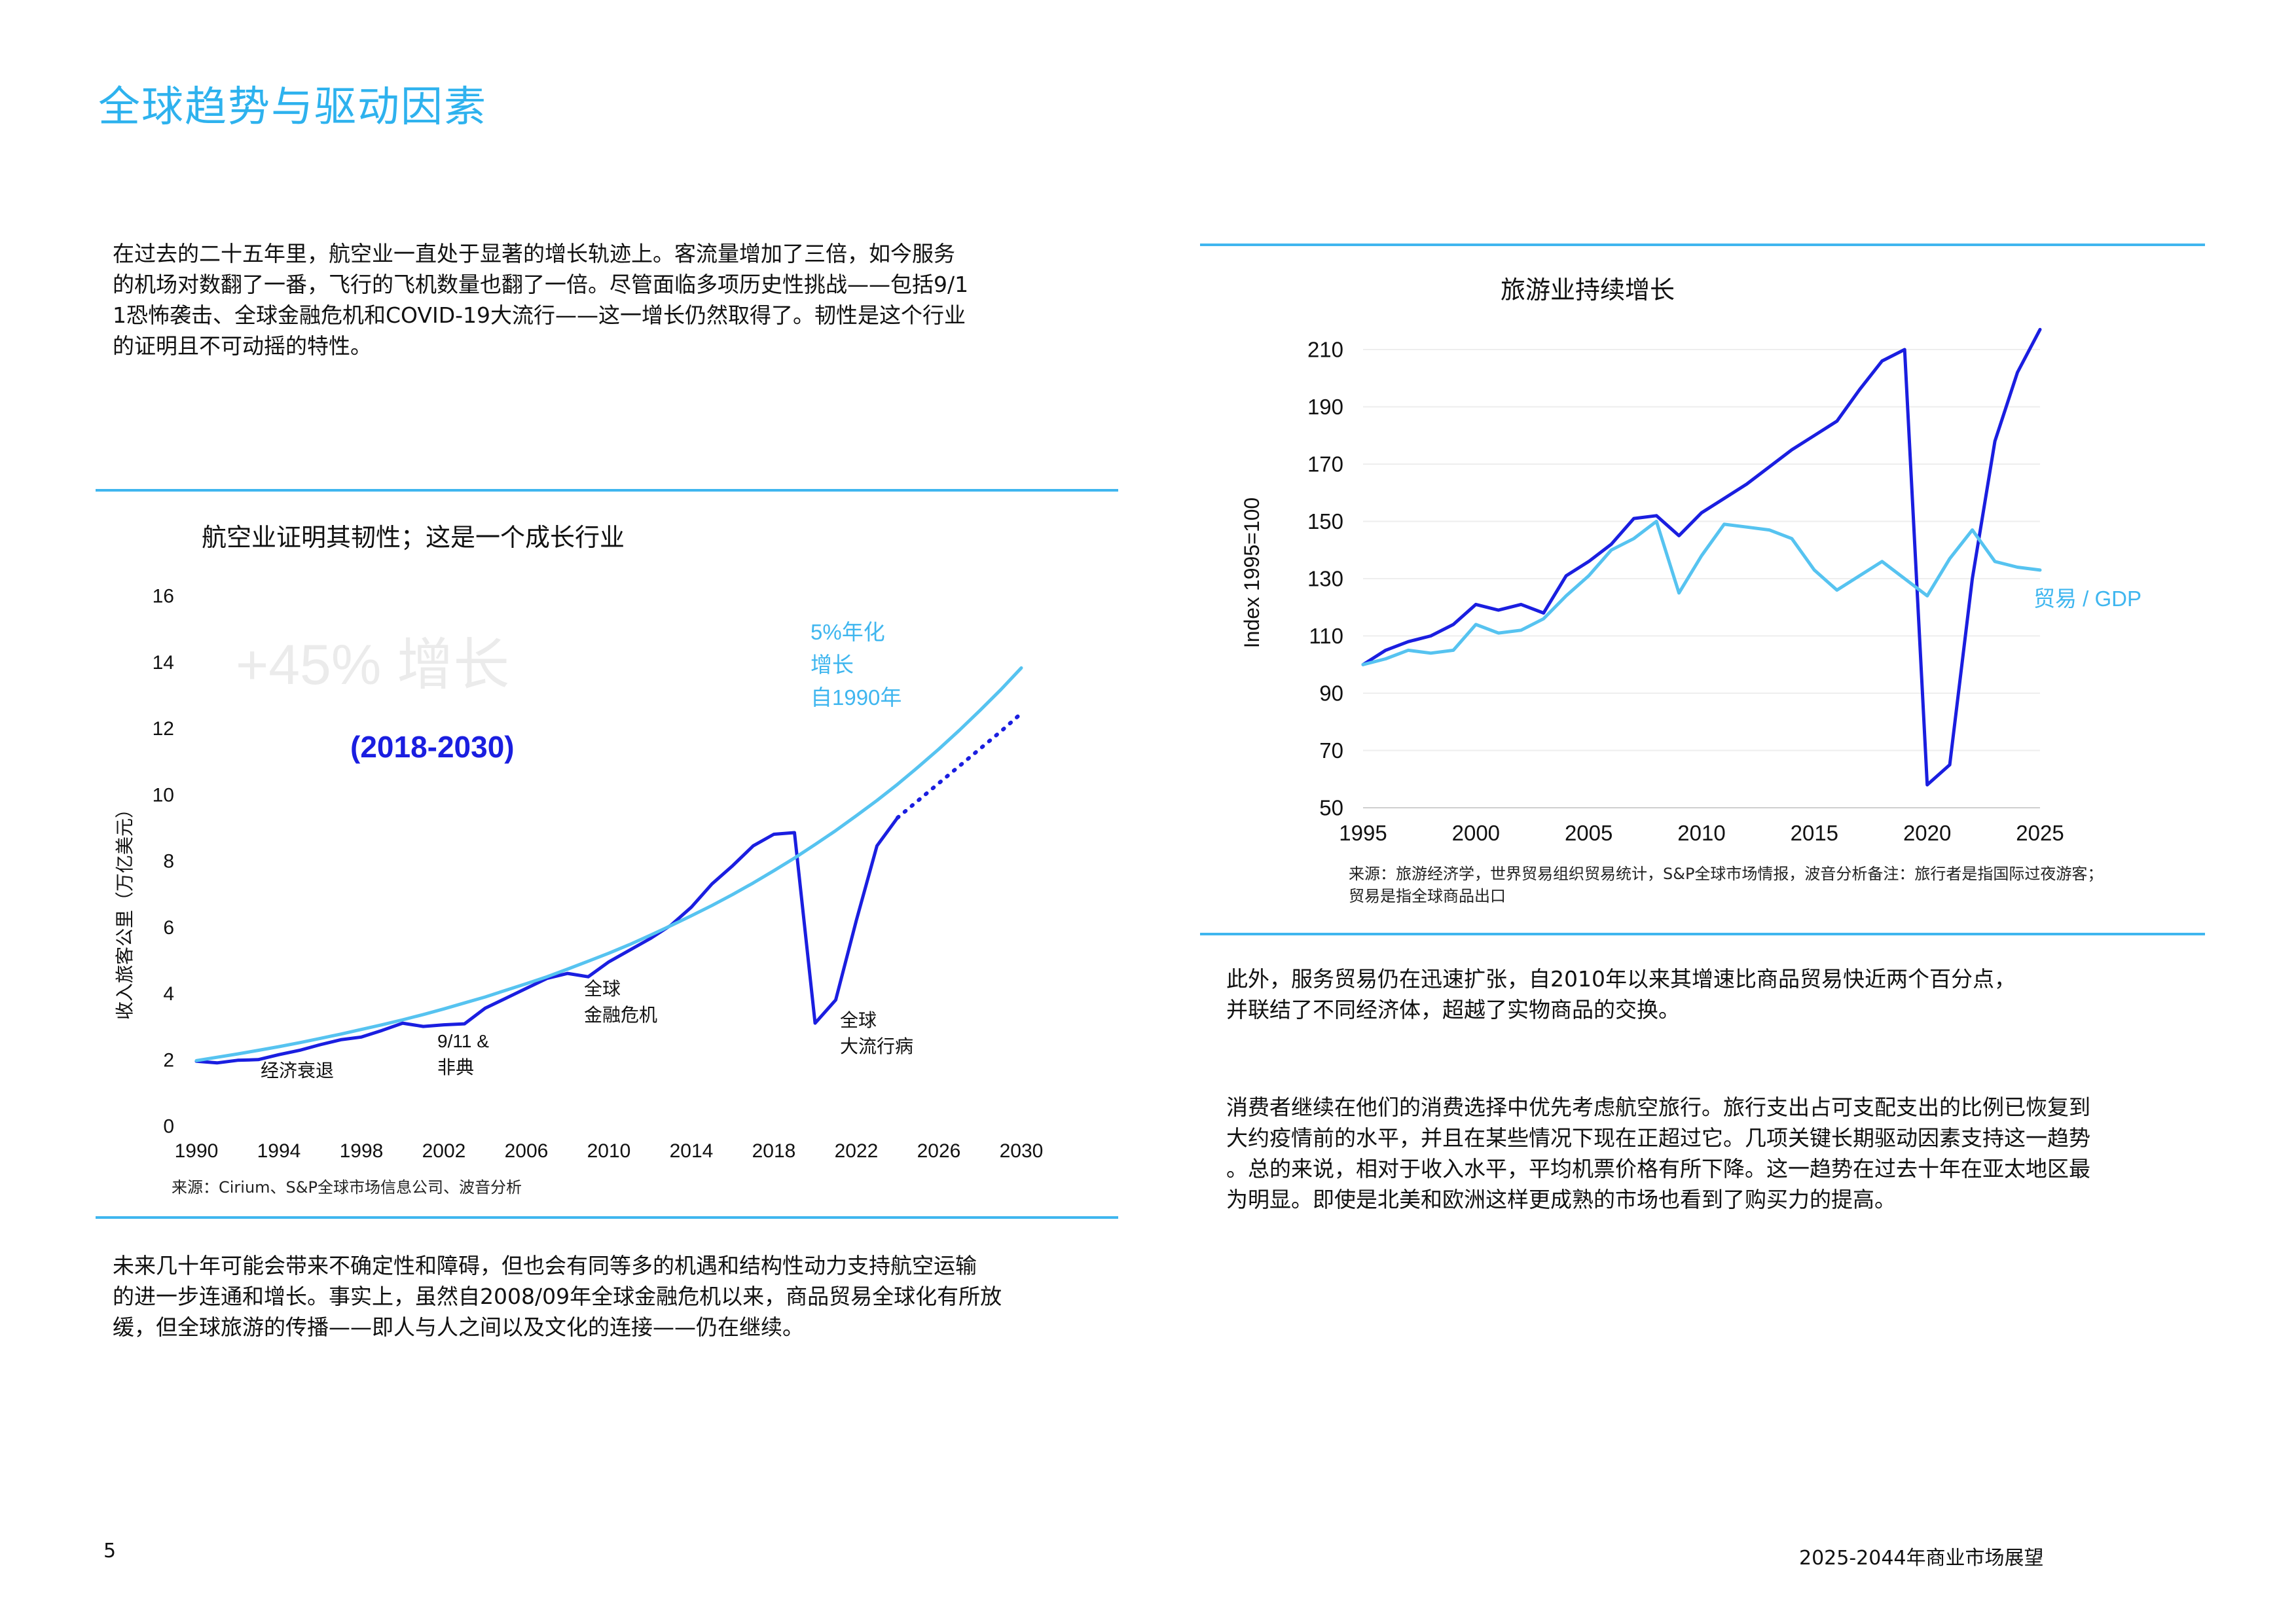 This screenshot has width=2296, height=1624. Describe the element at coordinates (362, 1151) in the screenshot. I see `x-tick-label: 1998` at that location.